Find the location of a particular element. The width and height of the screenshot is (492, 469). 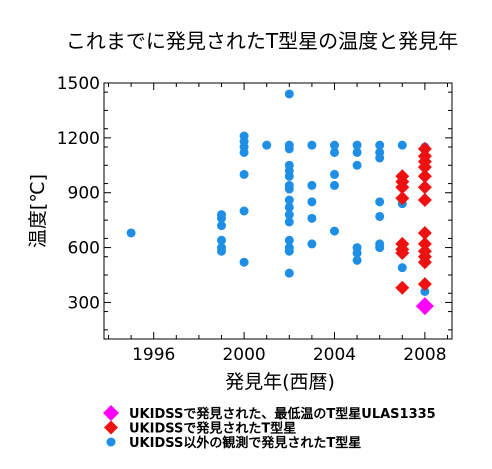

x-tick-label: 1996 is located at coordinates (153, 355).